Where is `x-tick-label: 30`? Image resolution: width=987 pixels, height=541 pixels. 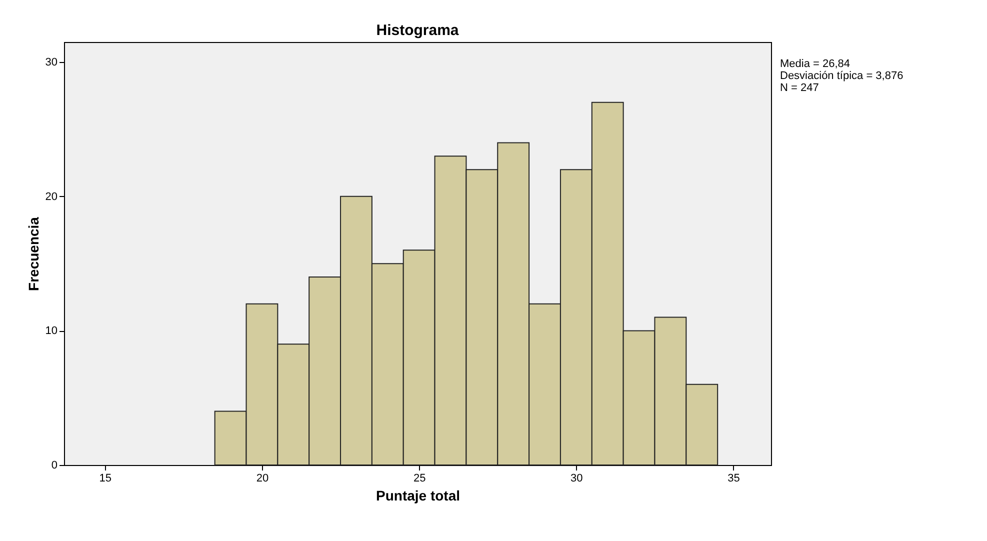 x-tick-label: 30 is located at coordinates (576, 478).